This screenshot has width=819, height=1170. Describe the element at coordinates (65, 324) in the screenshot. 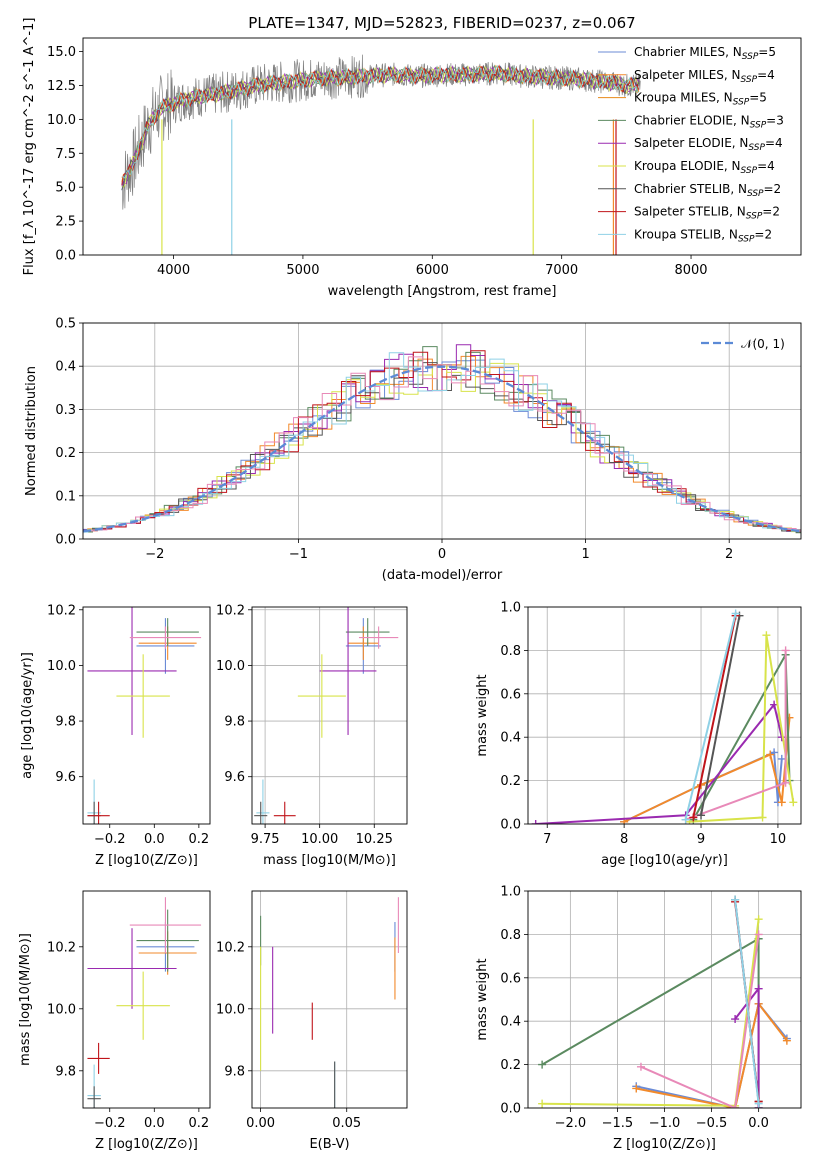

I see `y-tick-label: 0.5` at that location.